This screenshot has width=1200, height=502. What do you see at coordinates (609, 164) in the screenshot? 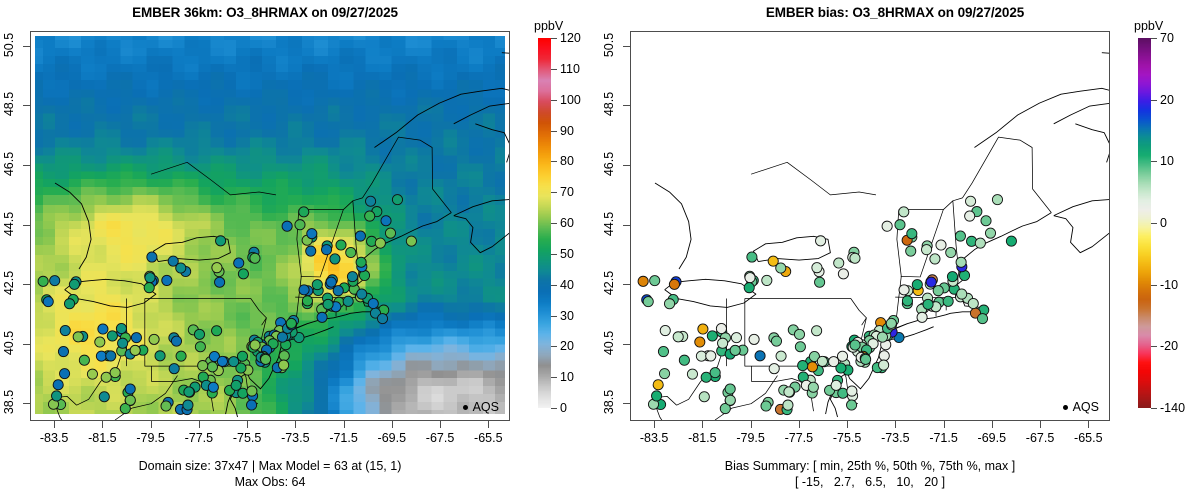
I see `y-tick-label: 46.5` at bounding box center [609, 164].